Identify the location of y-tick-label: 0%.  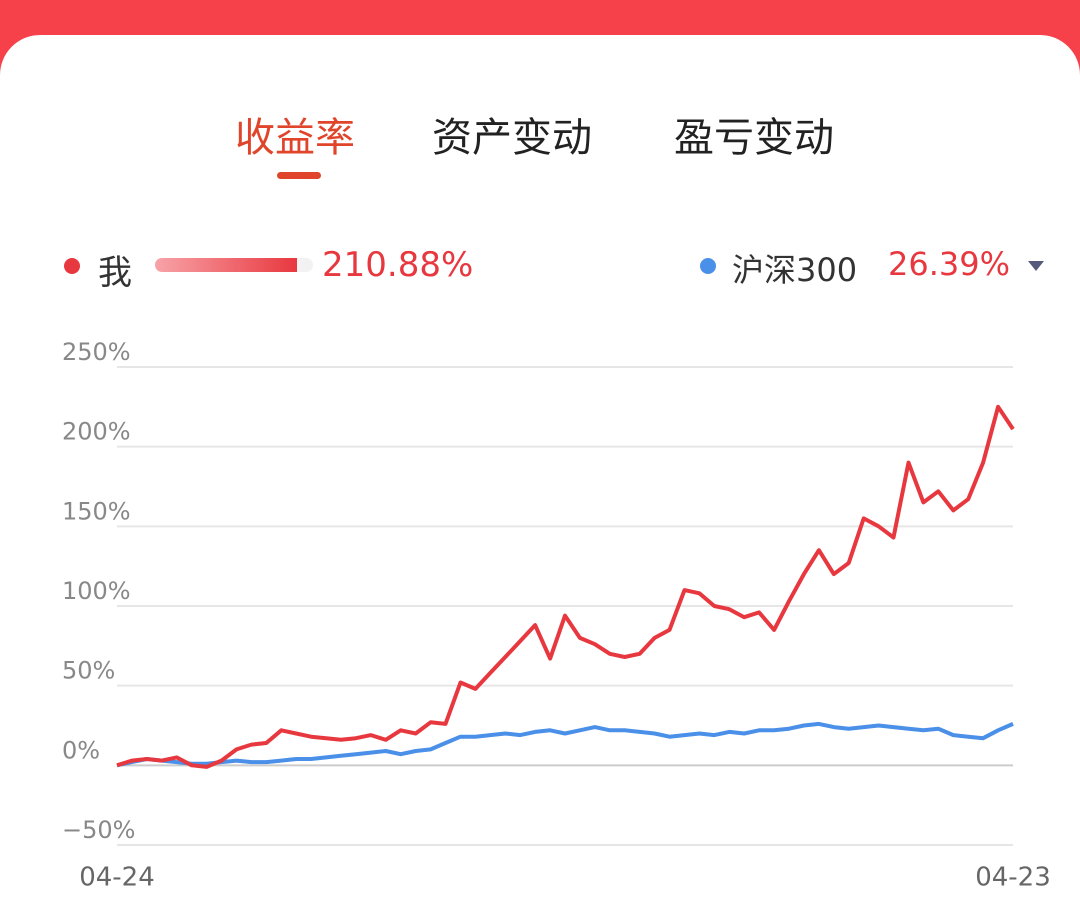
(81, 750).